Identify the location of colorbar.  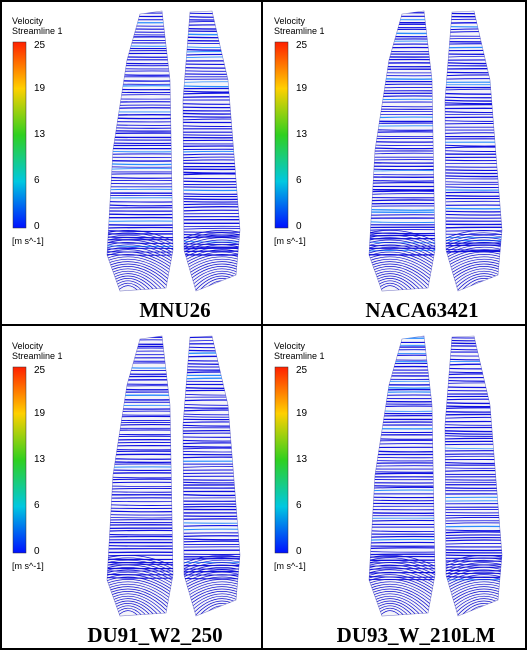
(281, 135).